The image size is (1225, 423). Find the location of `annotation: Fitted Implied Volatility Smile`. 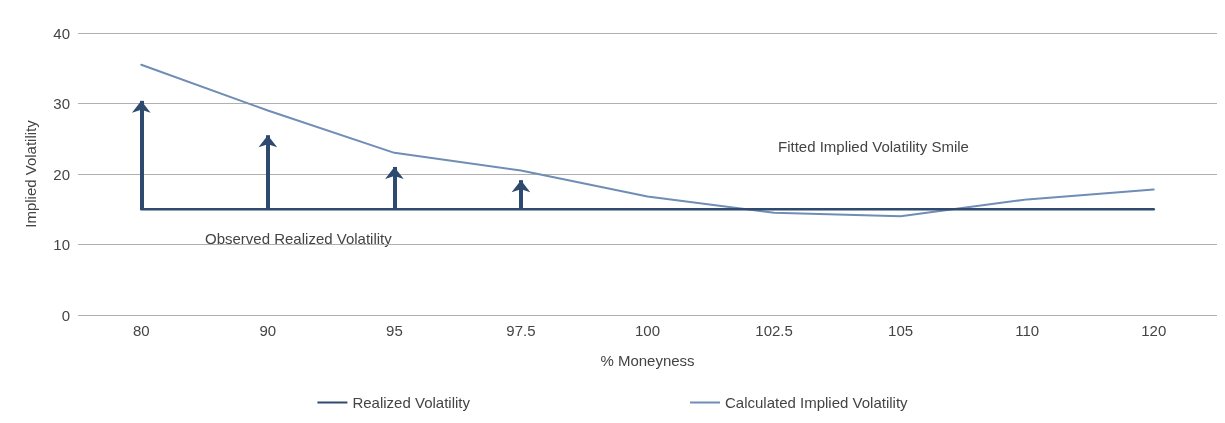

annotation: Fitted Implied Volatility Smile is located at coordinates (873, 146).